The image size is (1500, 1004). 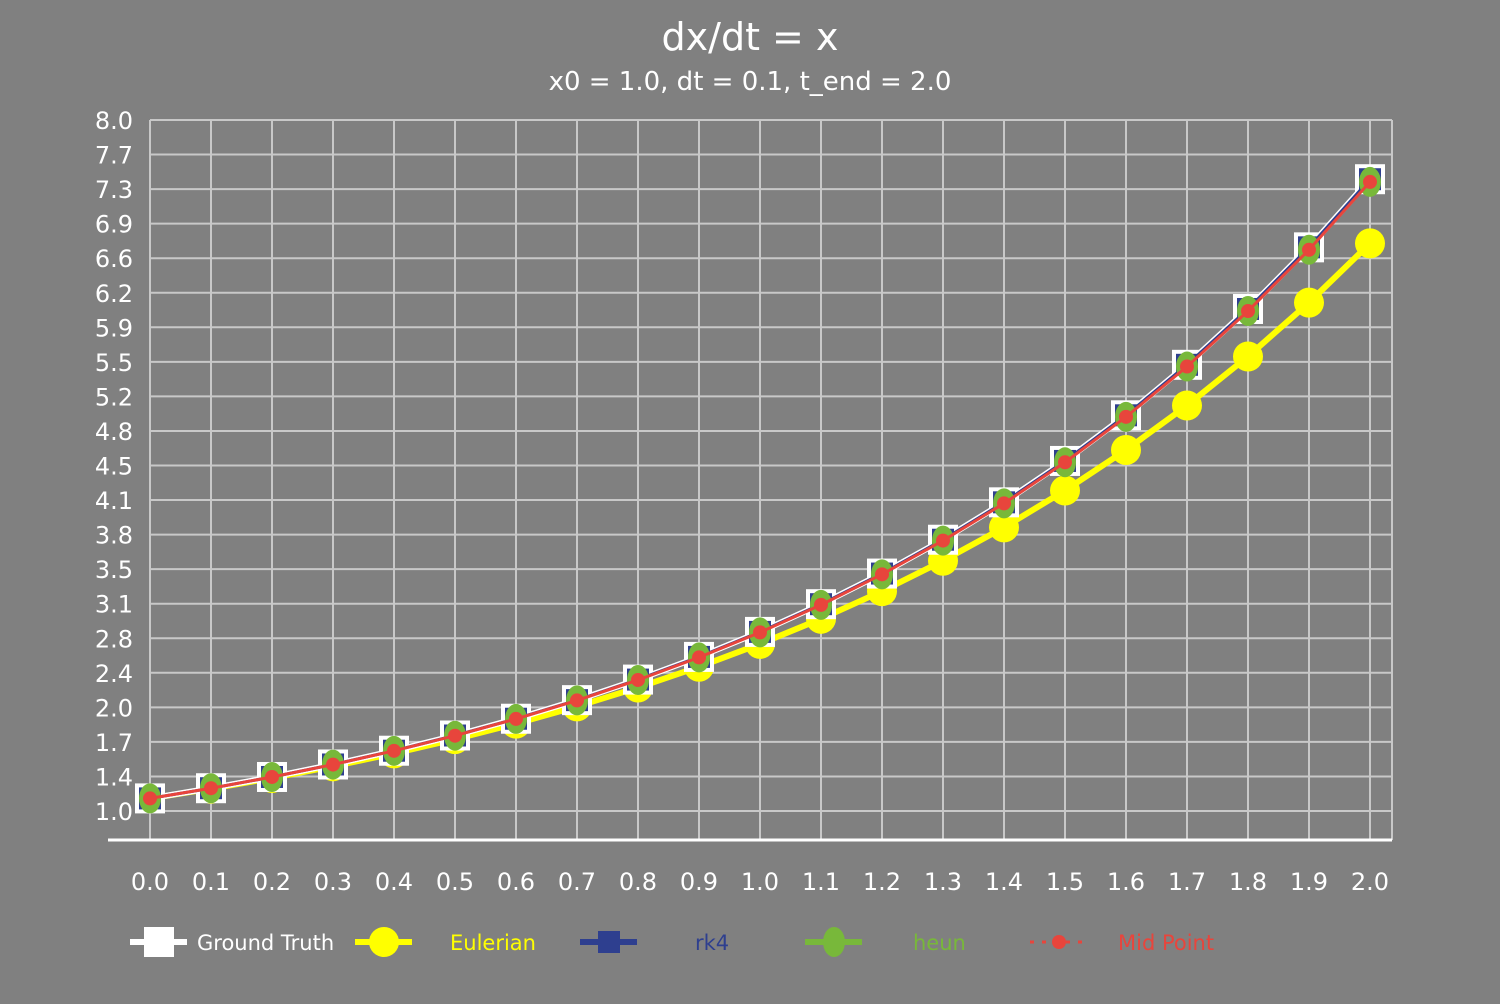 What do you see at coordinates (1370, 882) in the screenshot?
I see `x-tick-label: 2.0` at bounding box center [1370, 882].